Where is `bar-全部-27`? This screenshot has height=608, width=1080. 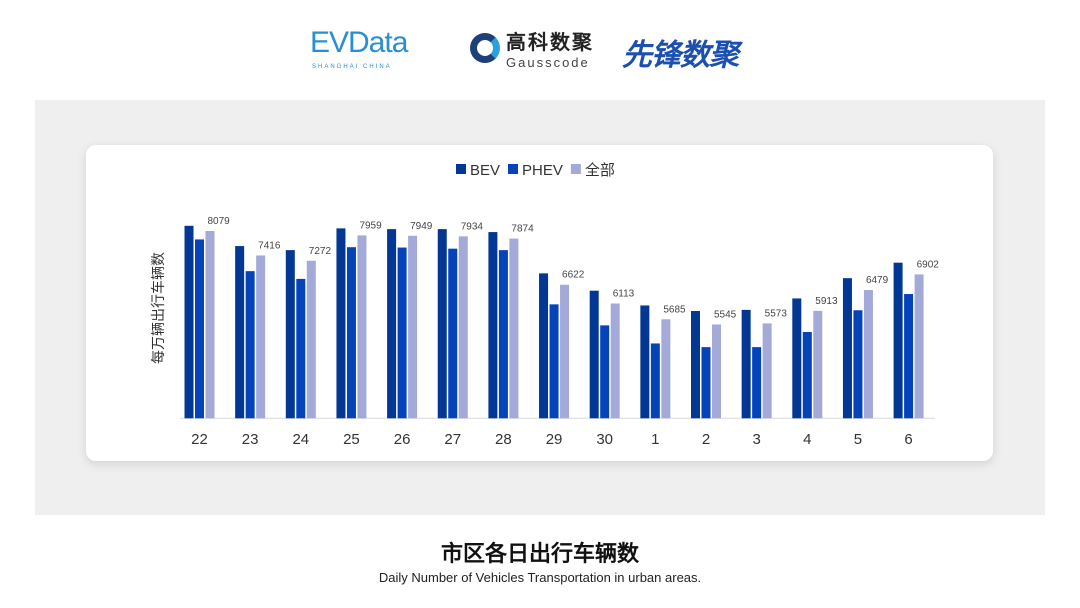
bar-全部-27 is located at coordinates (463, 327).